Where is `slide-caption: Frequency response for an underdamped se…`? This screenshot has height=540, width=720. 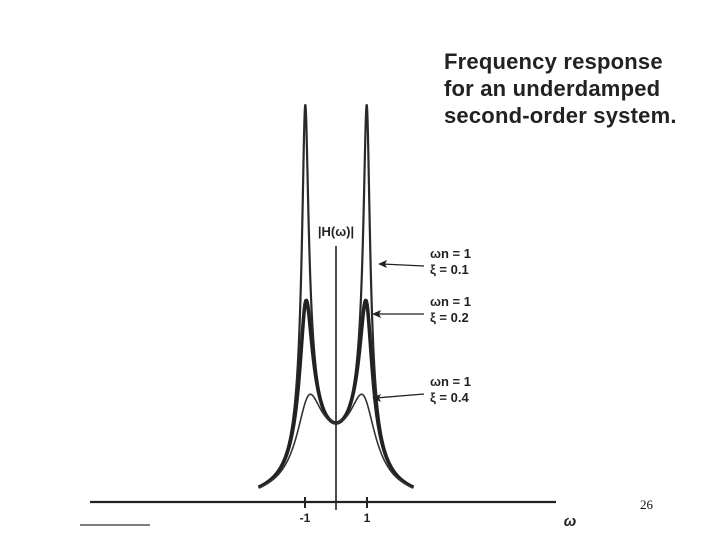
slide-caption: Frequency response for an underdamped se… is located at coordinates (579, 88).